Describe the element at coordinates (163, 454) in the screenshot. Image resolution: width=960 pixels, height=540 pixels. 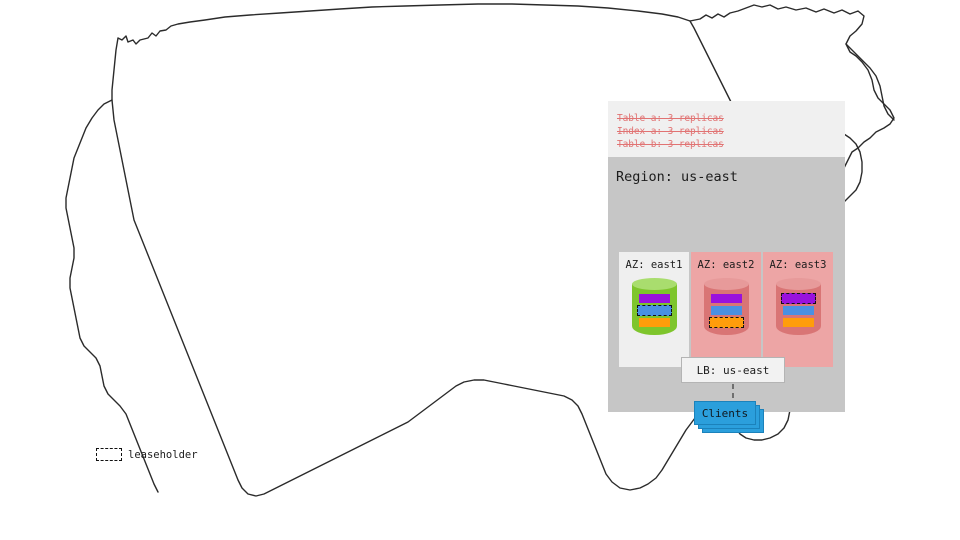
I see `legend-label: leaseholder` at that location.